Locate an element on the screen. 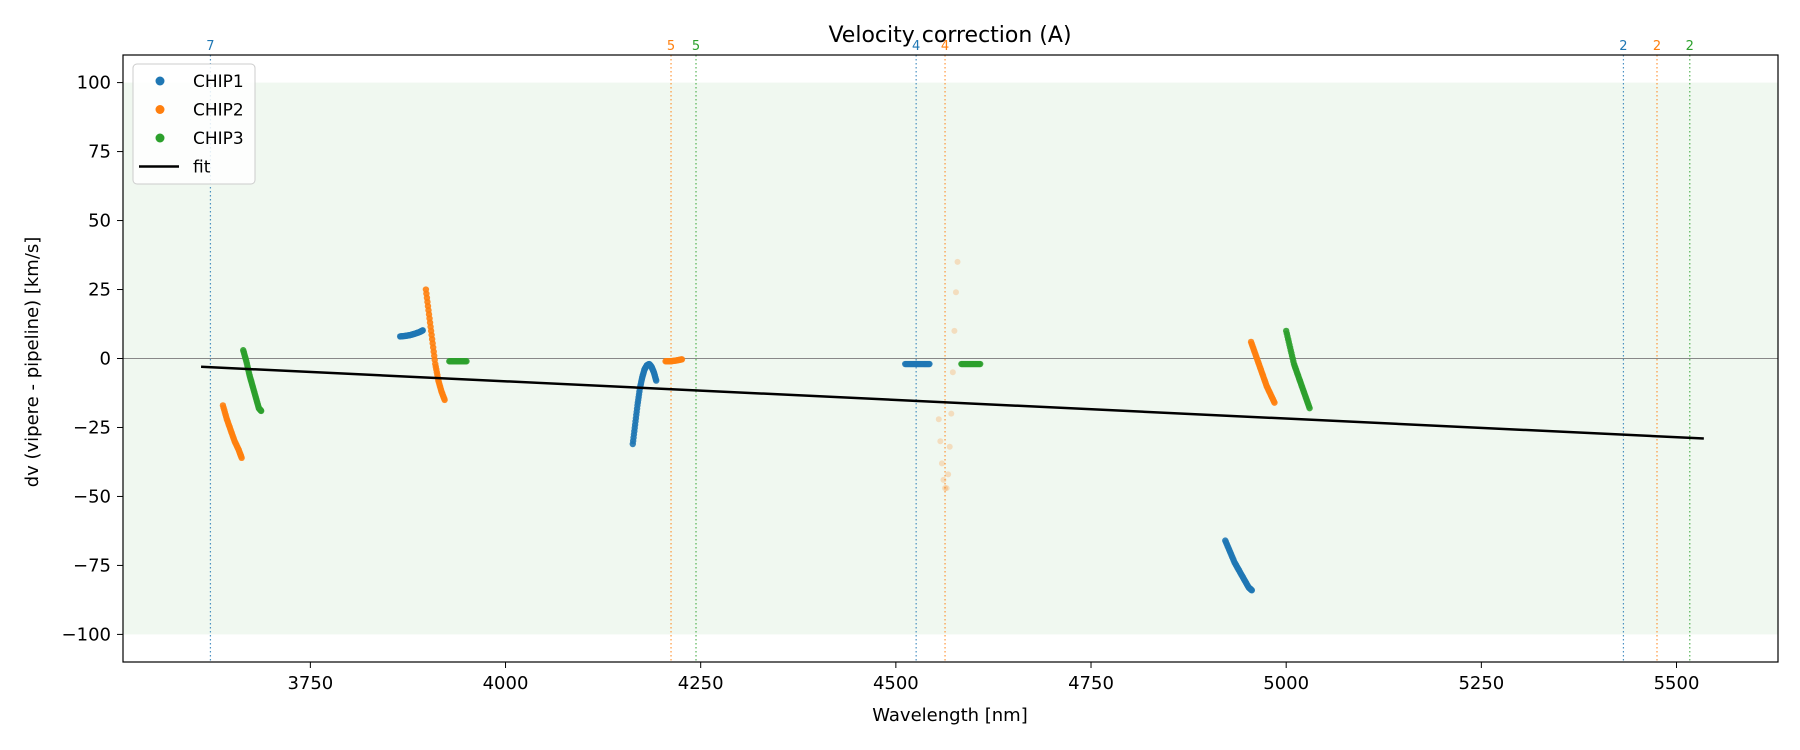  legend-marker-chip2 is located at coordinates (160, 109).